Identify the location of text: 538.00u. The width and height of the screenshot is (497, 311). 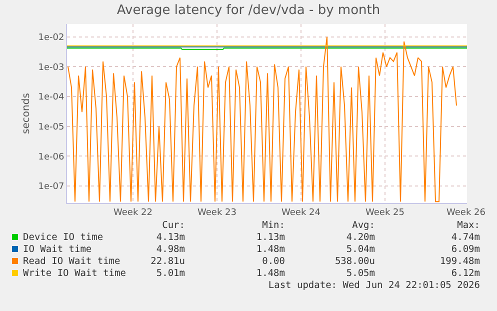
(354, 262).